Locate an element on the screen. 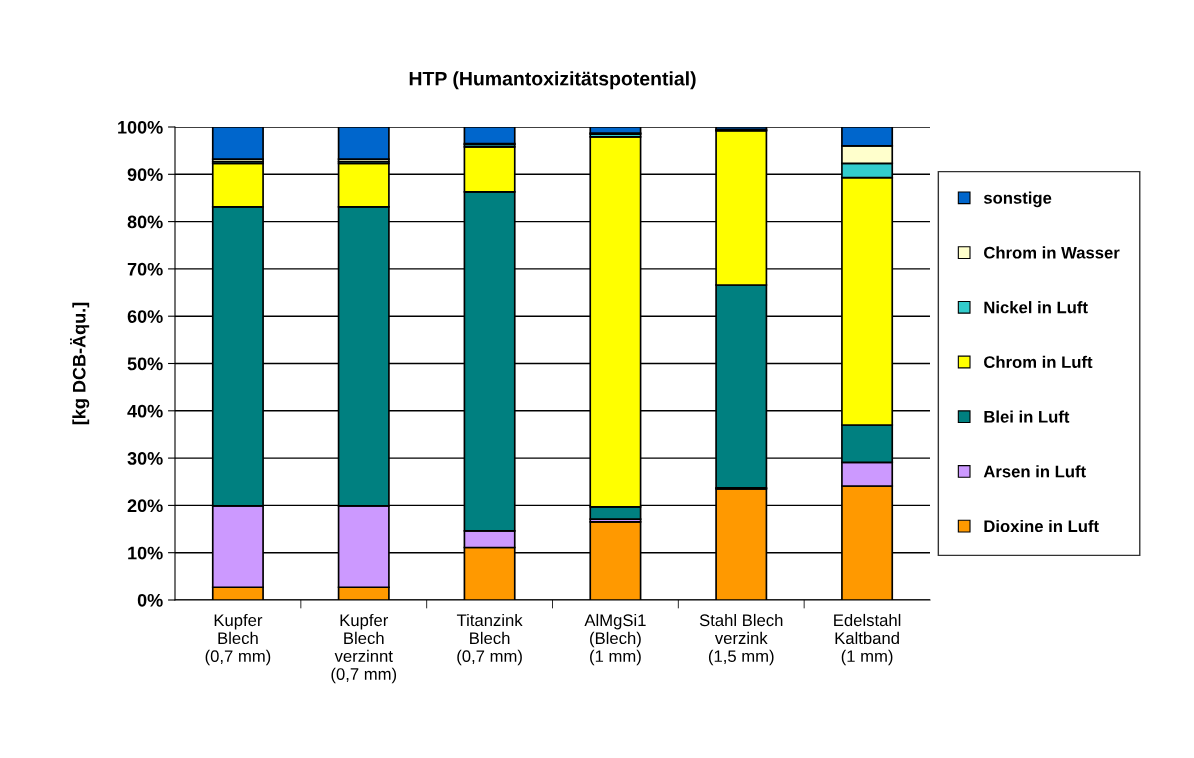 The width and height of the screenshot is (1194, 758). x-tick-label: Titanzink Blech (0,7 mm) is located at coordinates (489, 639).